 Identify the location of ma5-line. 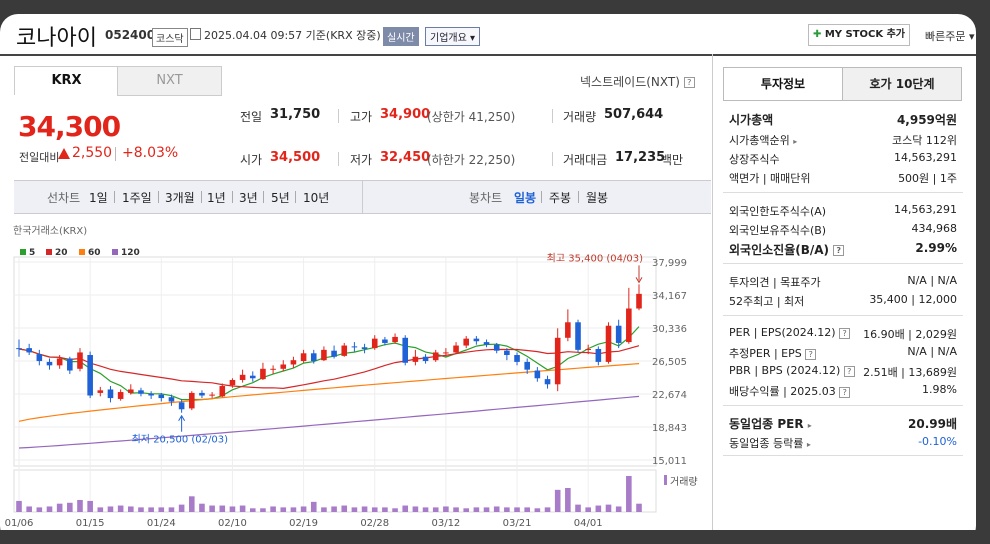
(329, 363).